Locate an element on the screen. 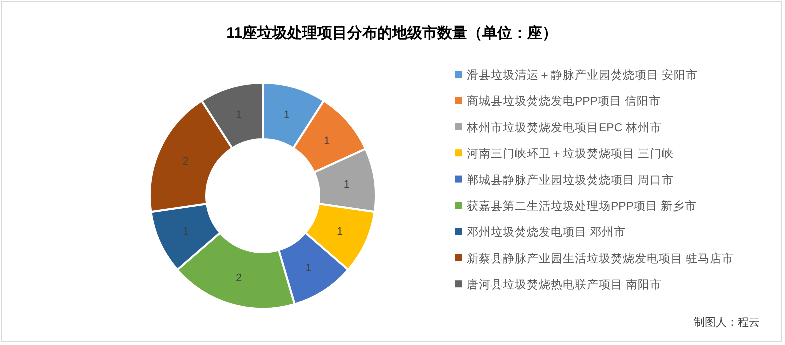 The width and height of the screenshot is (785, 345). legend-label: 滑县垃圾清运＋静脉产业园焚烧项目 安阳市 is located at coordinates (582, 75).